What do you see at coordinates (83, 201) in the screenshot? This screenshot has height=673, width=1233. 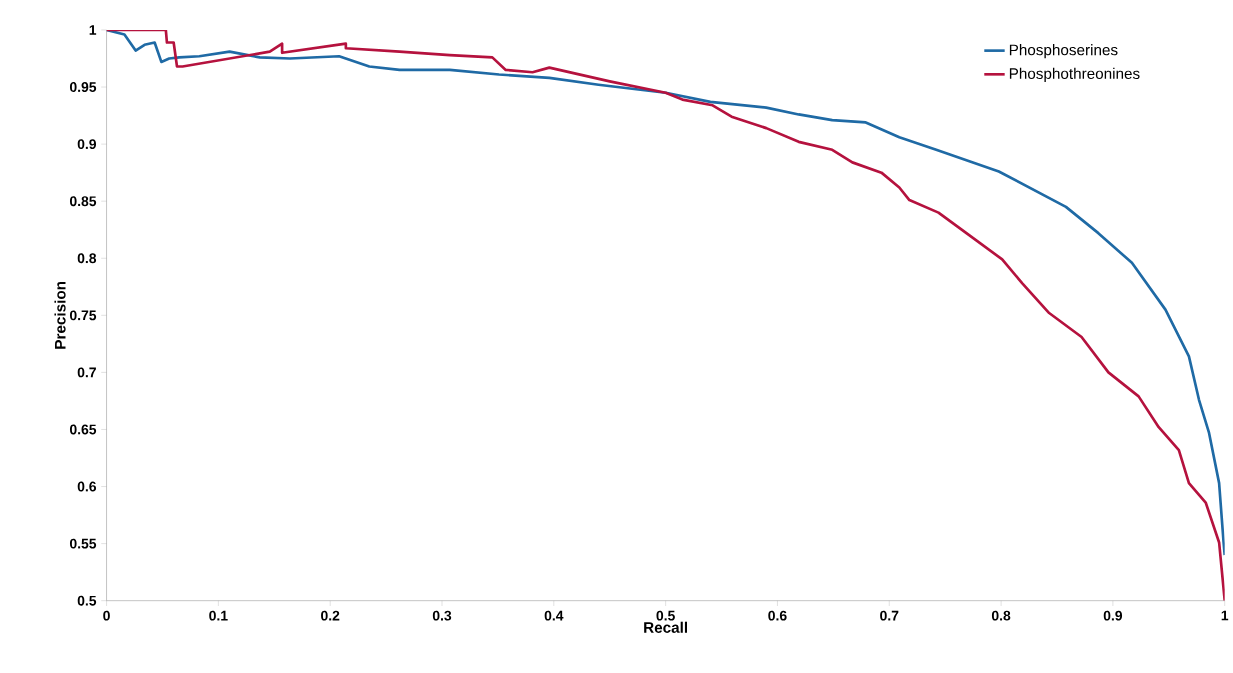 I see `y-tick-label: 0.85` at bounding box center [83, 201].